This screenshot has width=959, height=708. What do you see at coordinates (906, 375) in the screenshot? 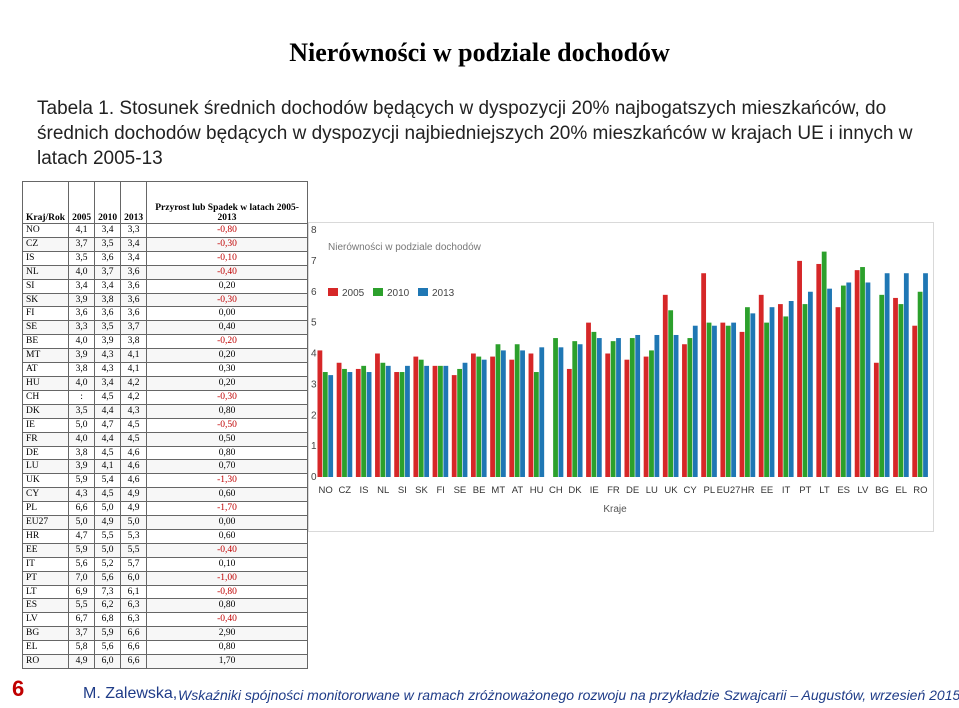
I see `bar-2013-EL` at bounding box center [906, 375].